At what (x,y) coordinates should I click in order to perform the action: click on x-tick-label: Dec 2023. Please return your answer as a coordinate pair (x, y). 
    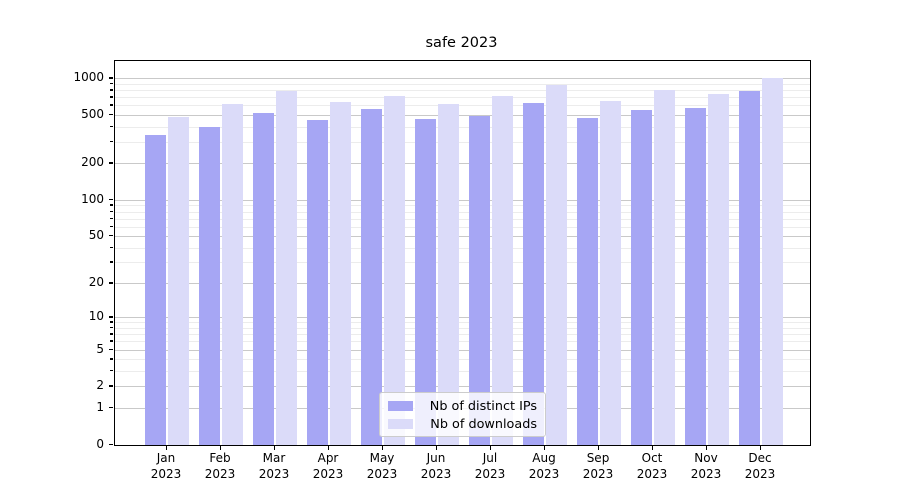
    Looking at the image, I should click on (760, 466).